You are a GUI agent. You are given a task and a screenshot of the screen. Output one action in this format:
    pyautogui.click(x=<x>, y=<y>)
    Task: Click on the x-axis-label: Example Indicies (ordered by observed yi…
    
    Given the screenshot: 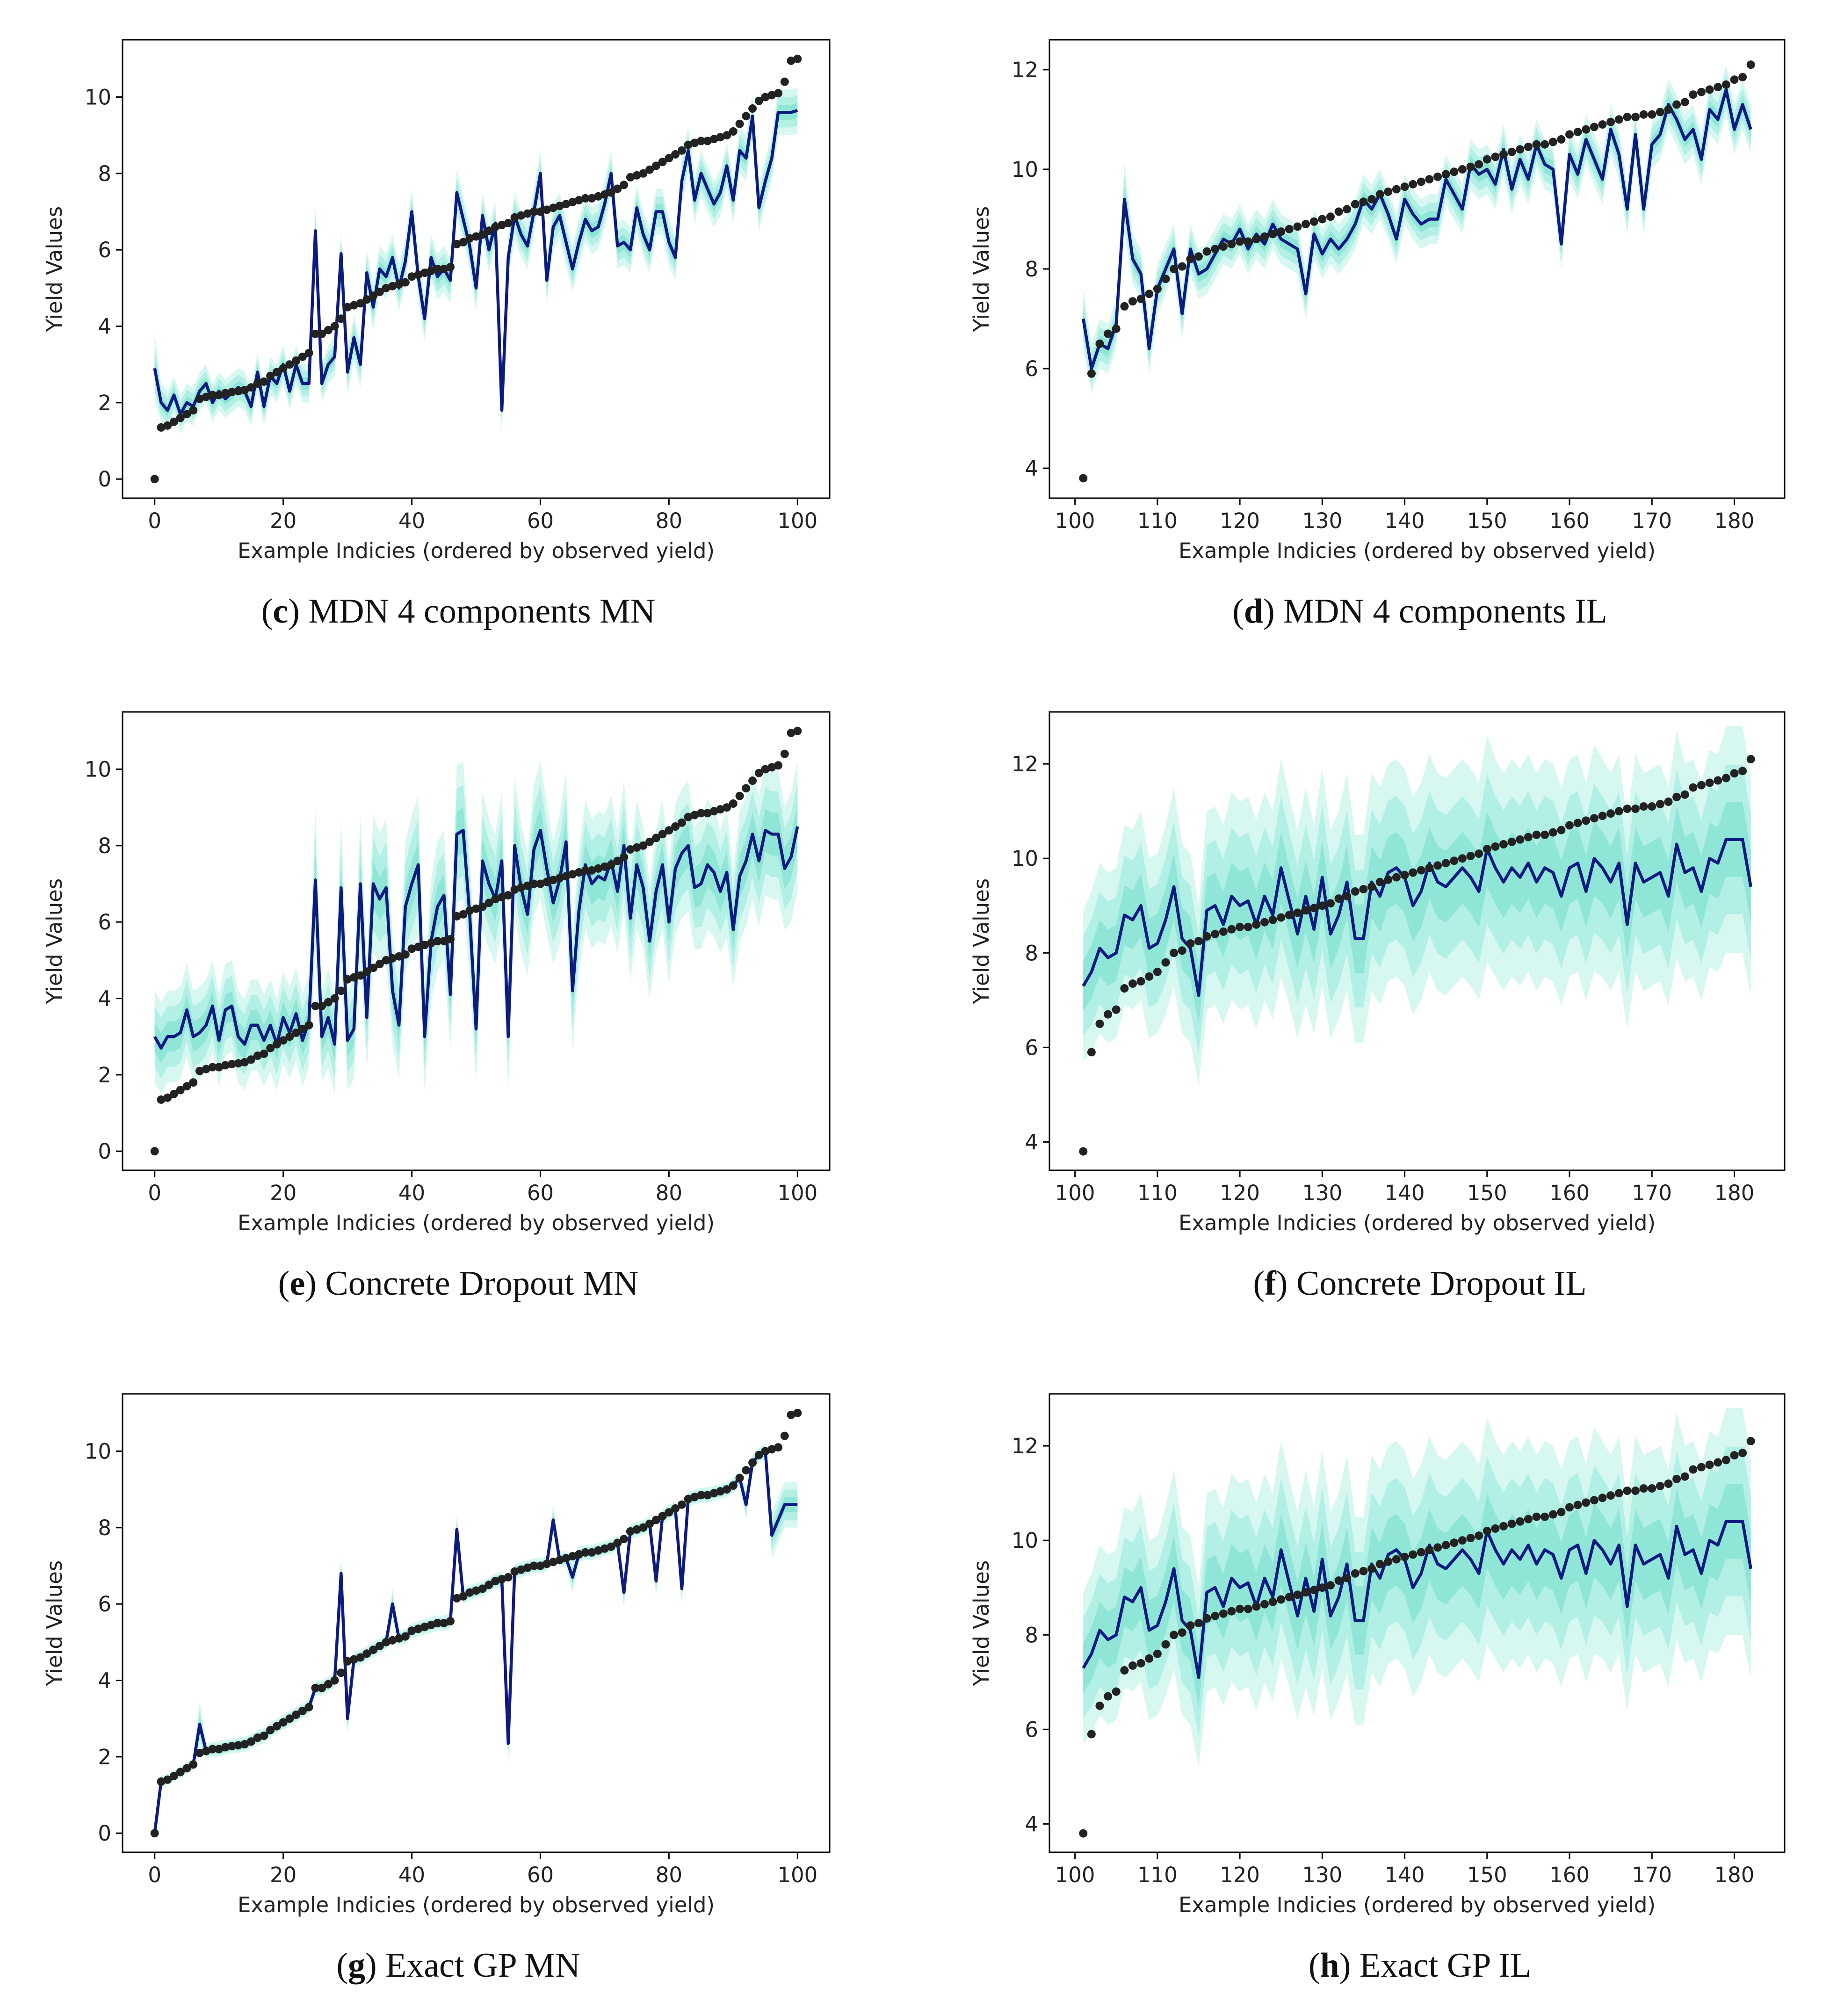 What is the action you would take?
    pyautogui.click(x=476, y=551)
    